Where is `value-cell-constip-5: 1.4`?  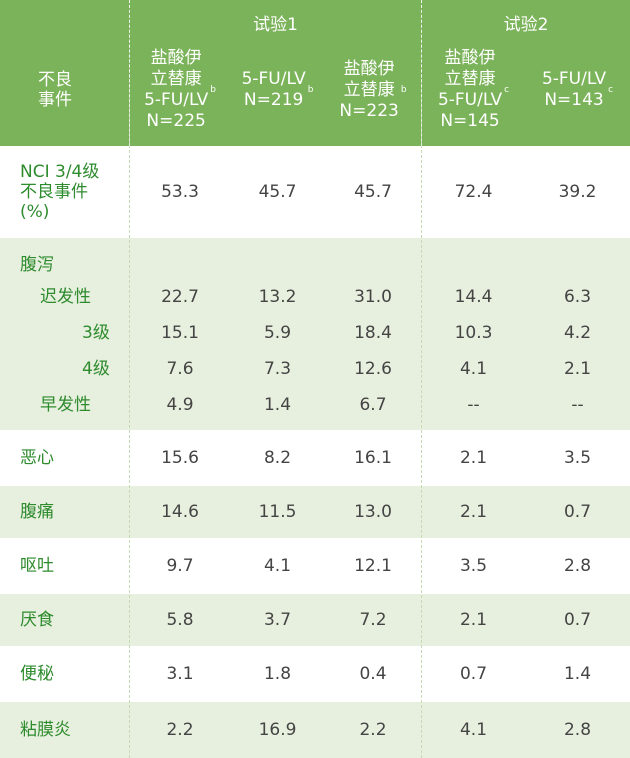
value-cell-constip-5: 1.4 is located at coordinates (577, 674).